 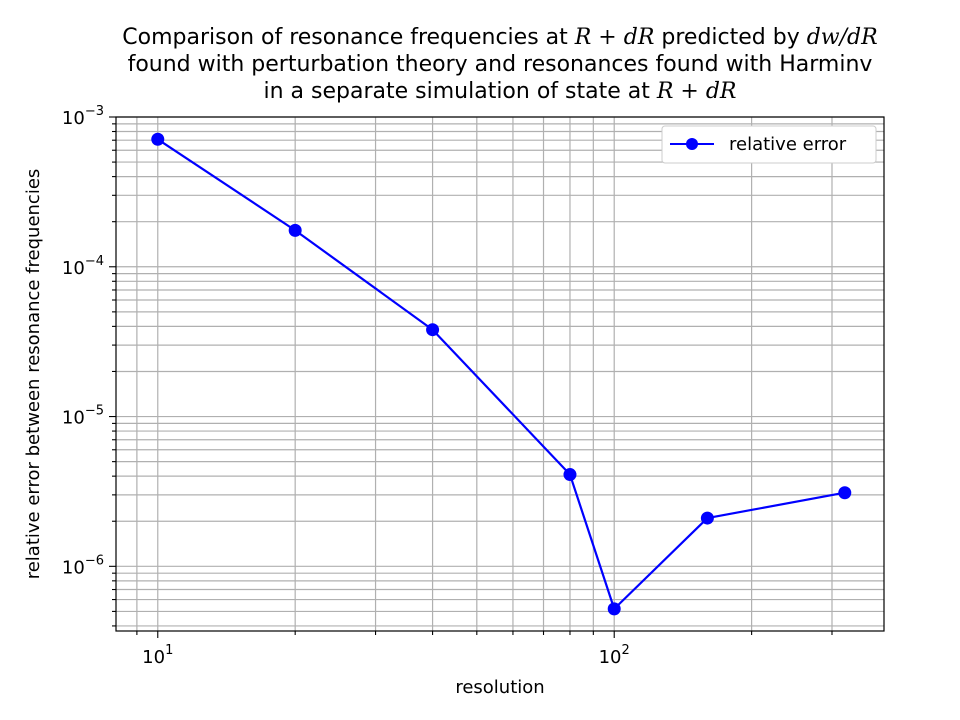 What do you see at coordinates (614, 655) in the screenshot?
I see `x-tick-label: 10²` at bounding box center [614, 655].